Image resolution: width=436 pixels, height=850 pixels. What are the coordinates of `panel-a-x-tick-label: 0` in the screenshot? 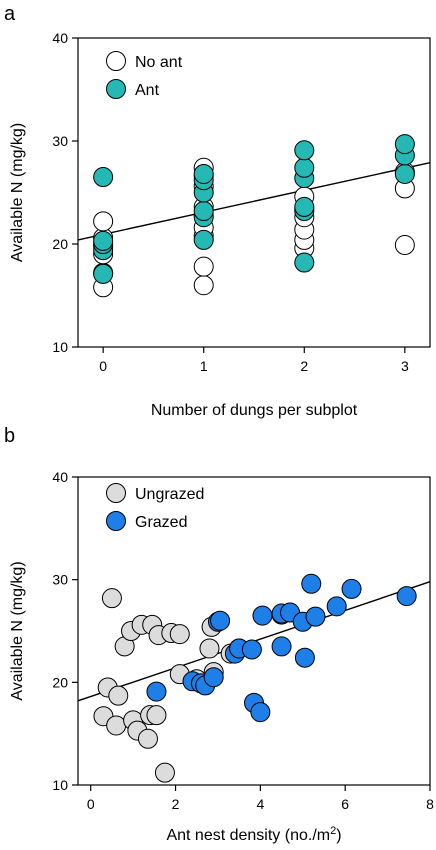 It's located at (103, 366).